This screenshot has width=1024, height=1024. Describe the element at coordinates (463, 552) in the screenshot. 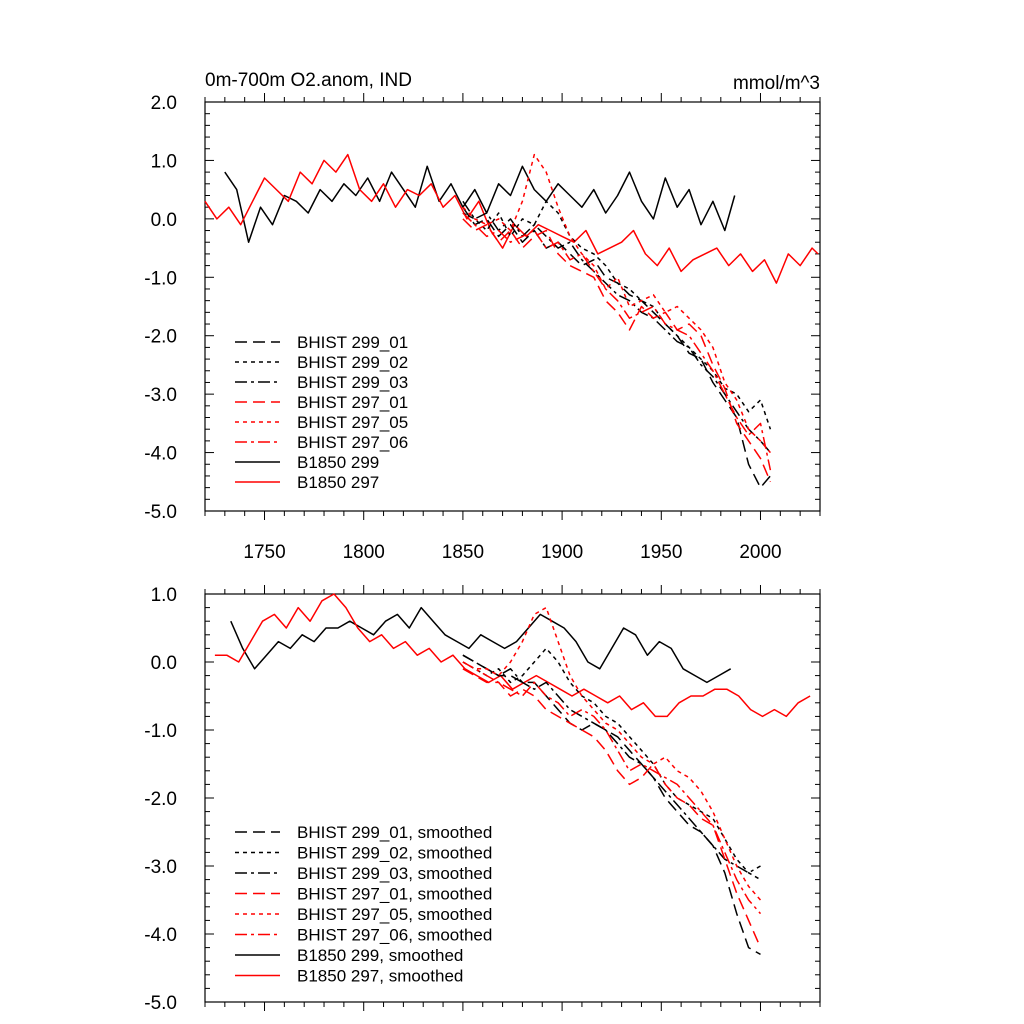

I see `x-tick-label: 1850` at that location.